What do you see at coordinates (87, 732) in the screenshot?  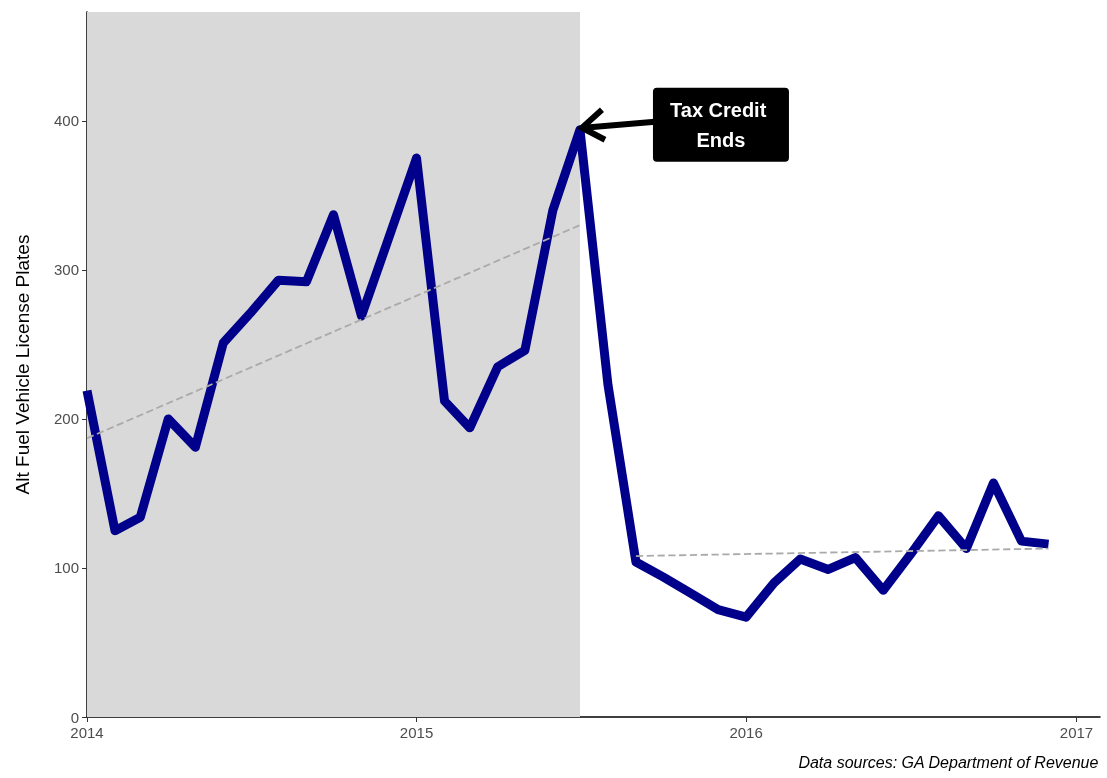 I see `x-tick-label: 2014` at bounding box center [87, 732].